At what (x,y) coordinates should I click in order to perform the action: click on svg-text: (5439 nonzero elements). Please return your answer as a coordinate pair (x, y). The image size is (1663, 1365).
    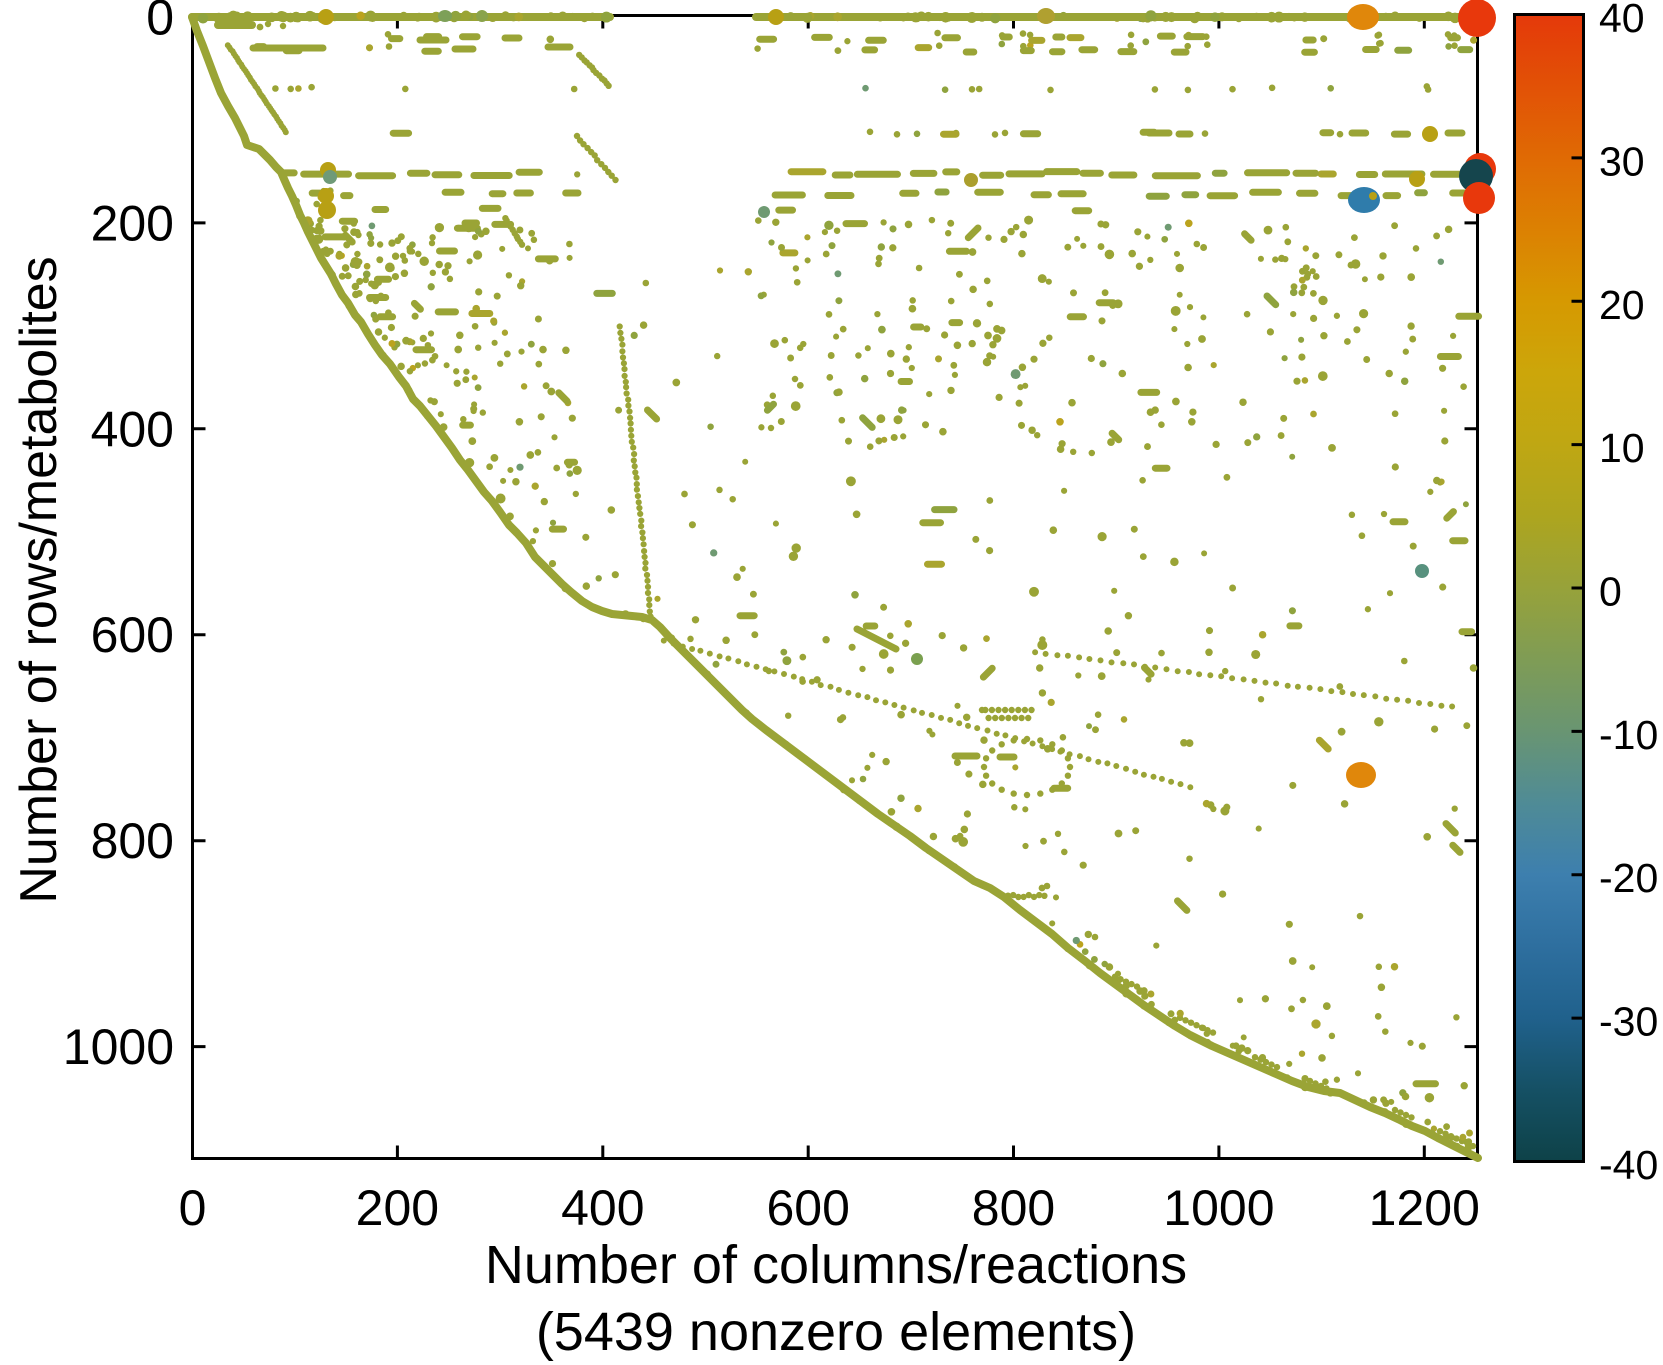
    Looking at the image, I should click on (836, 1332).